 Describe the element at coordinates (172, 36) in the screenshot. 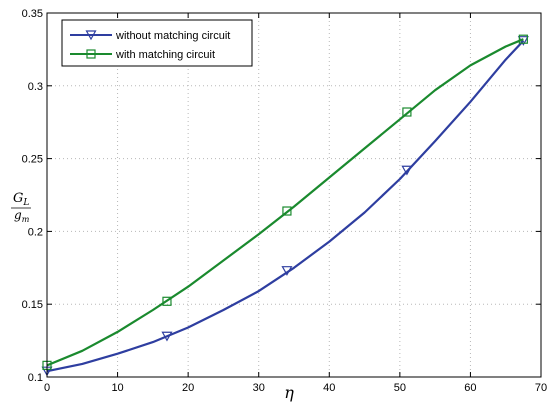

I see `legend-label-without: without matching circuit` at that location.